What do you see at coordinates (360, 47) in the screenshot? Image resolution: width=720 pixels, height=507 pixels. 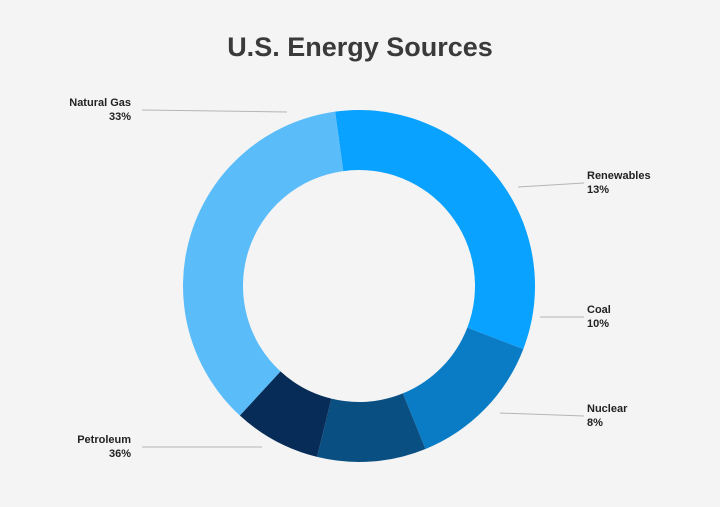 I see `chart-title: U.S. Energy Sources` at bounding box center [360, 47].